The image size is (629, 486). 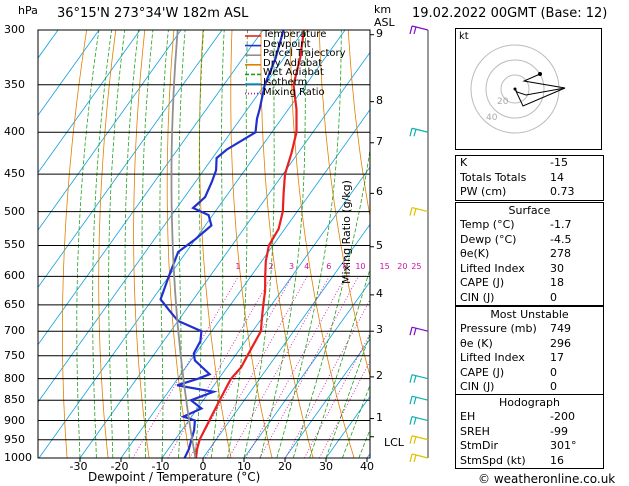 I want to click on hodo-center, so click(x=515, y=89).